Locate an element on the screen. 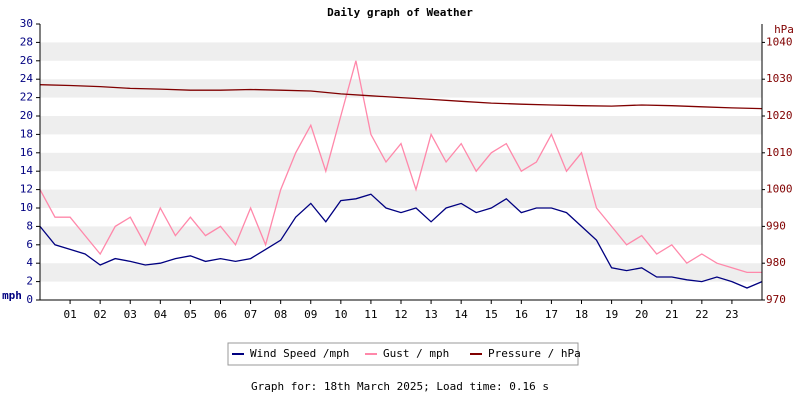 The height and width of the screenshot is (400, 800). x-tick-label: 03 is located at coordinates (130, 314).